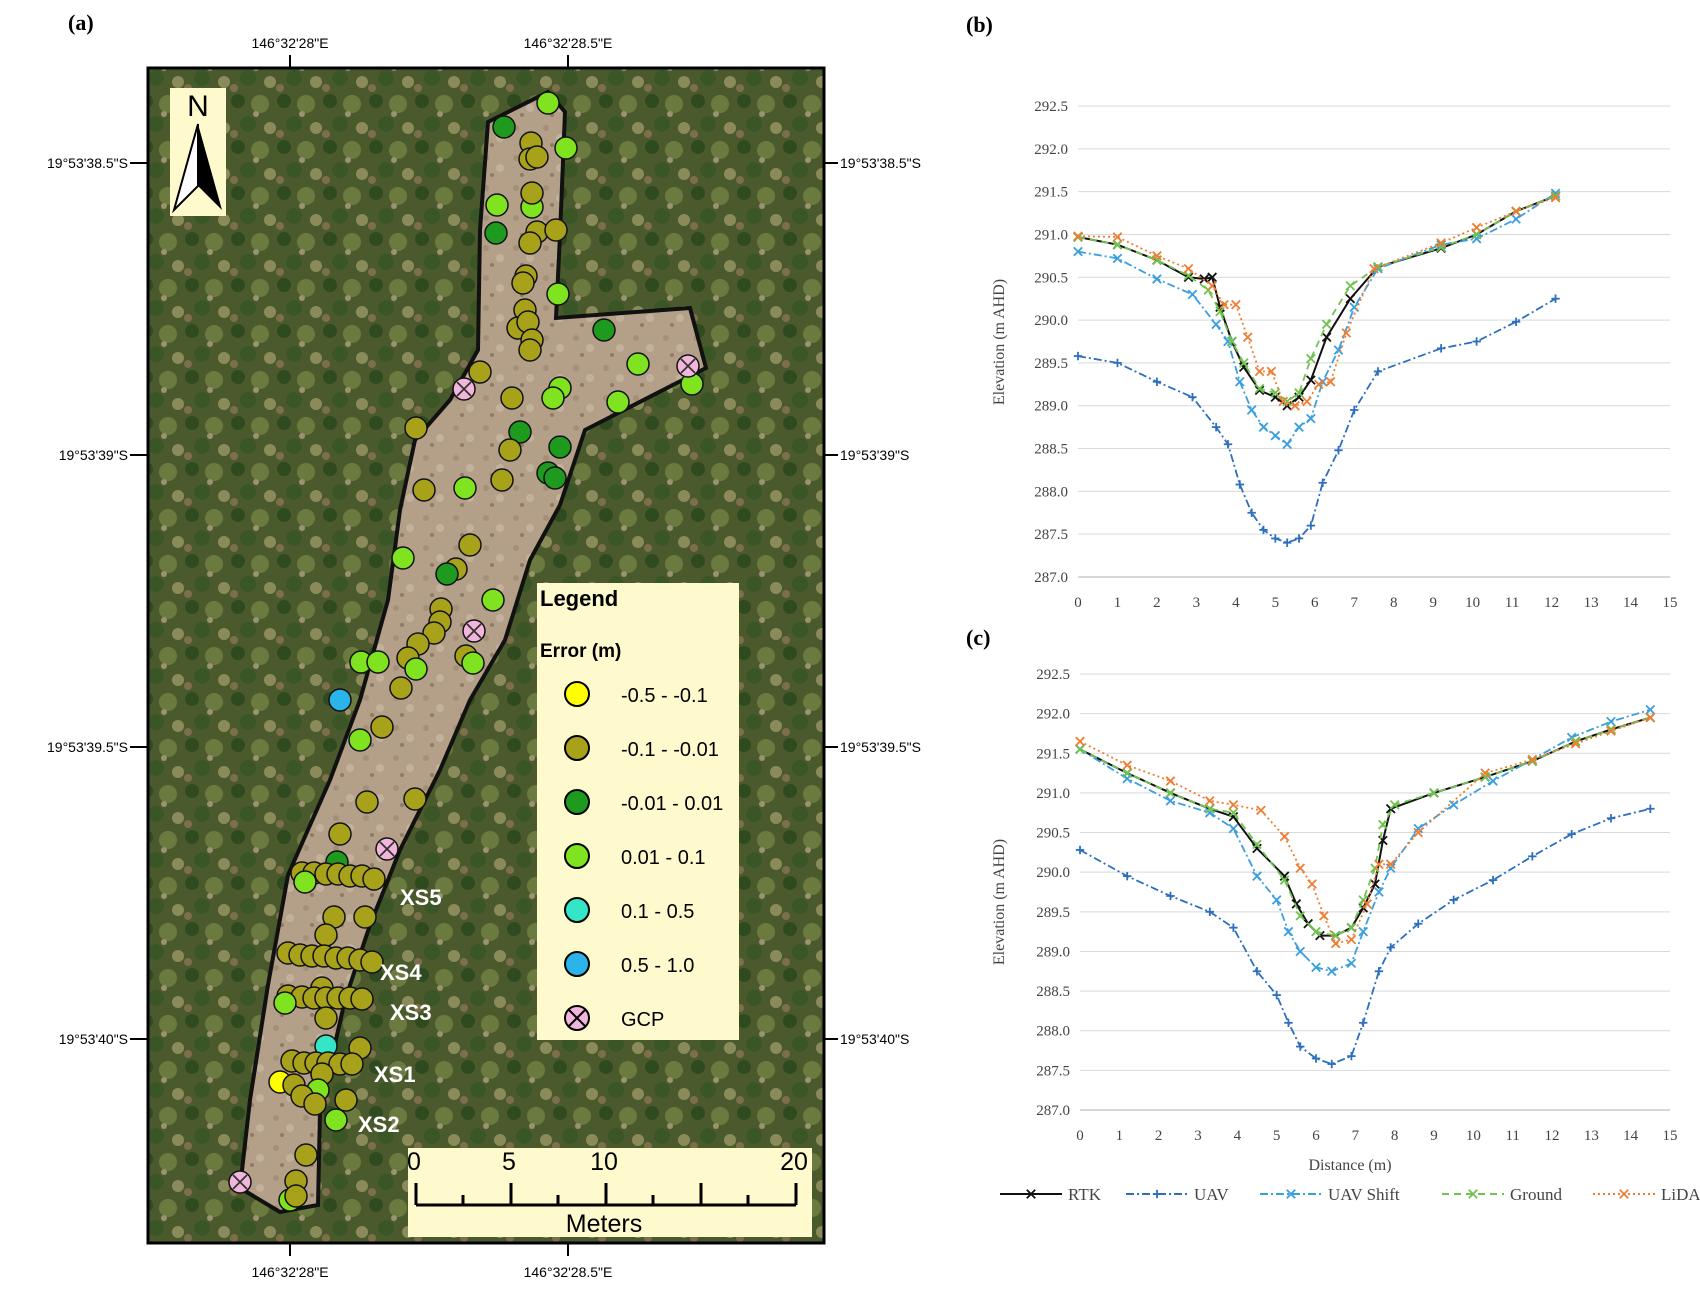 This screenshot has height=1297, width=1700. What do you see at coordinates (604, 1162) in the screenshot?
I see `scale-tick-10: 10` at bounding box center [604, 1162].